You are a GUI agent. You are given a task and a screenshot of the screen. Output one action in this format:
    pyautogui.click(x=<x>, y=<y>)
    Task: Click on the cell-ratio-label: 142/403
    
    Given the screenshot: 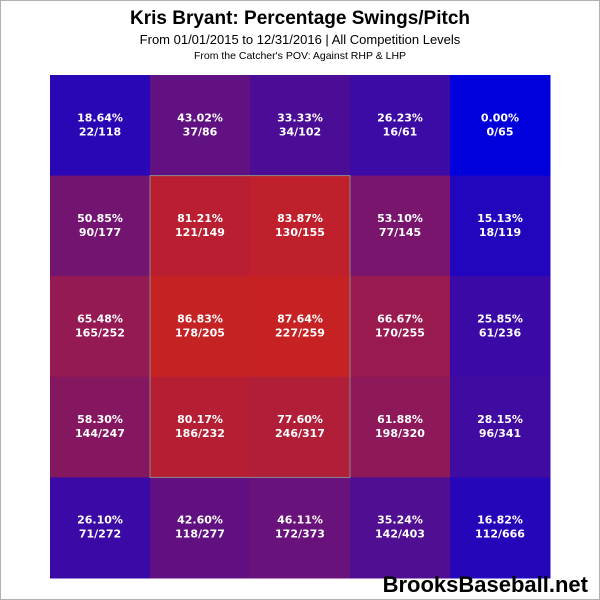 What is the action you would take?
    pyautogui.click(x=400, y=534)
    